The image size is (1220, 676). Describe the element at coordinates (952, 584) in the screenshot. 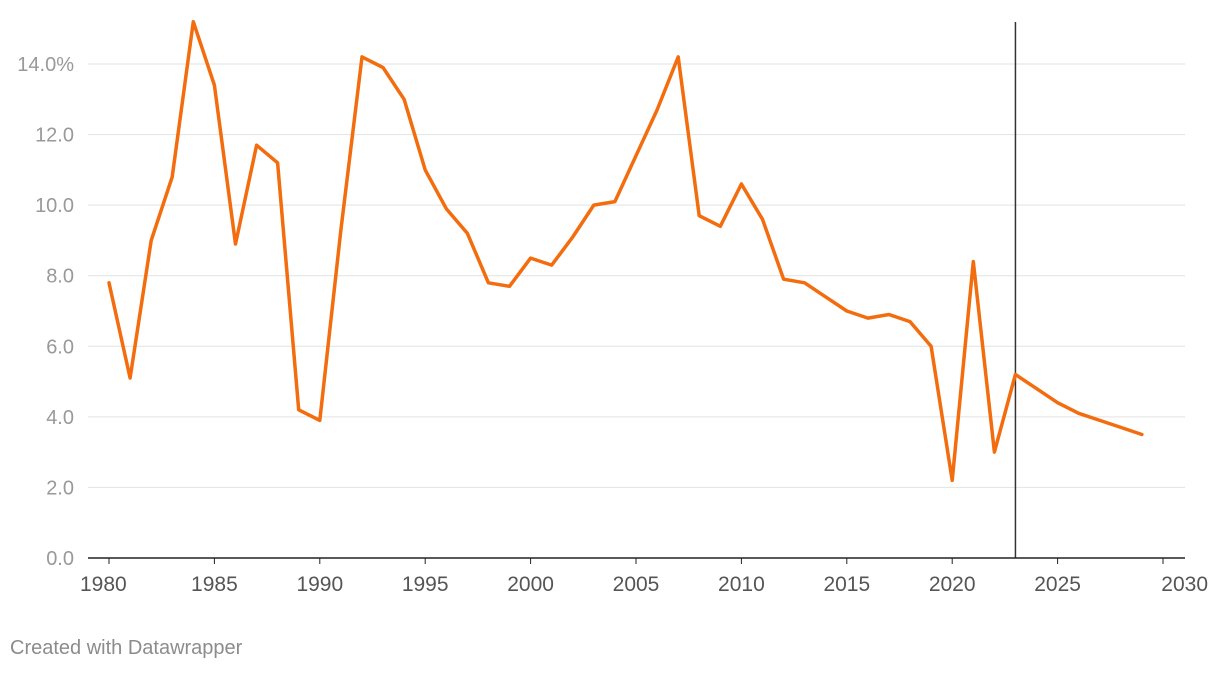

I see `x-tick-label: 2020` at that location.